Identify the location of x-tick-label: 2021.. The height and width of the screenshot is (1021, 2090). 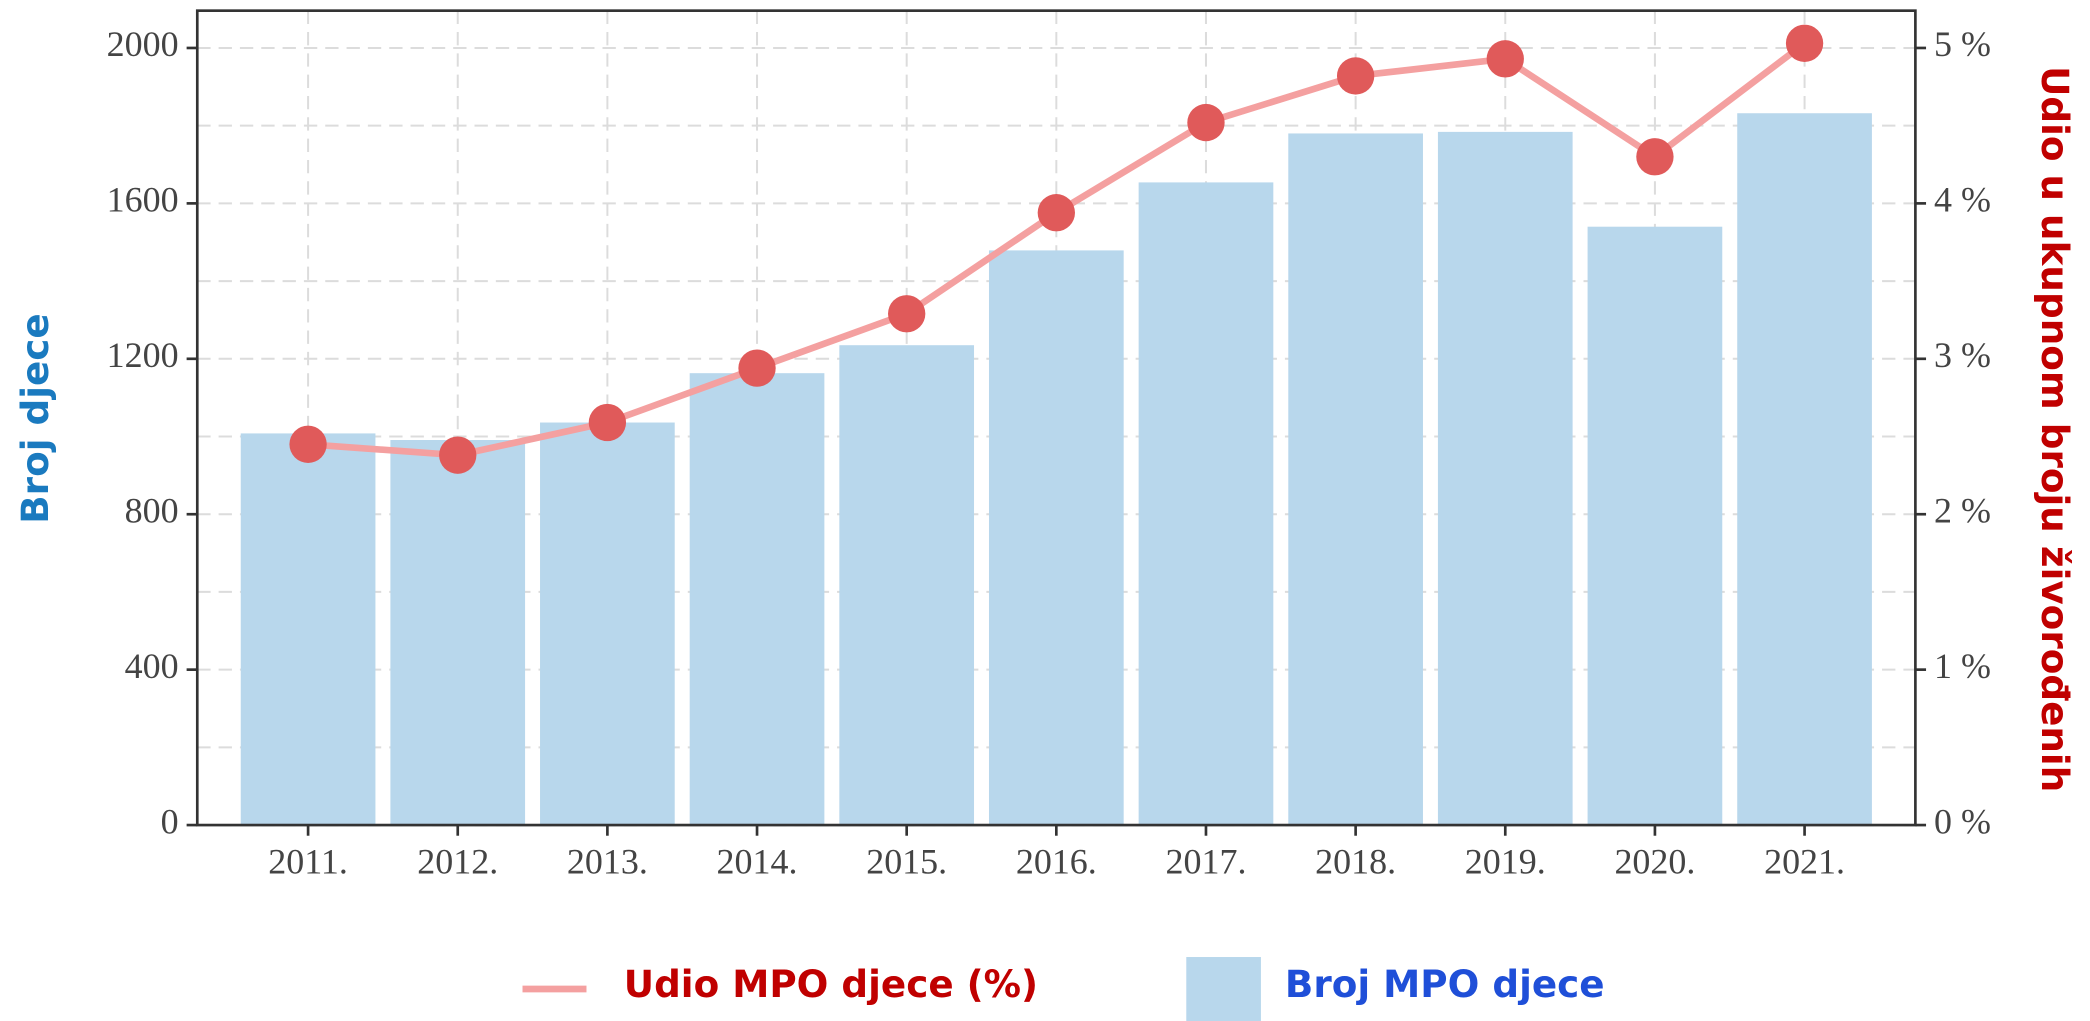
(1804, 861).